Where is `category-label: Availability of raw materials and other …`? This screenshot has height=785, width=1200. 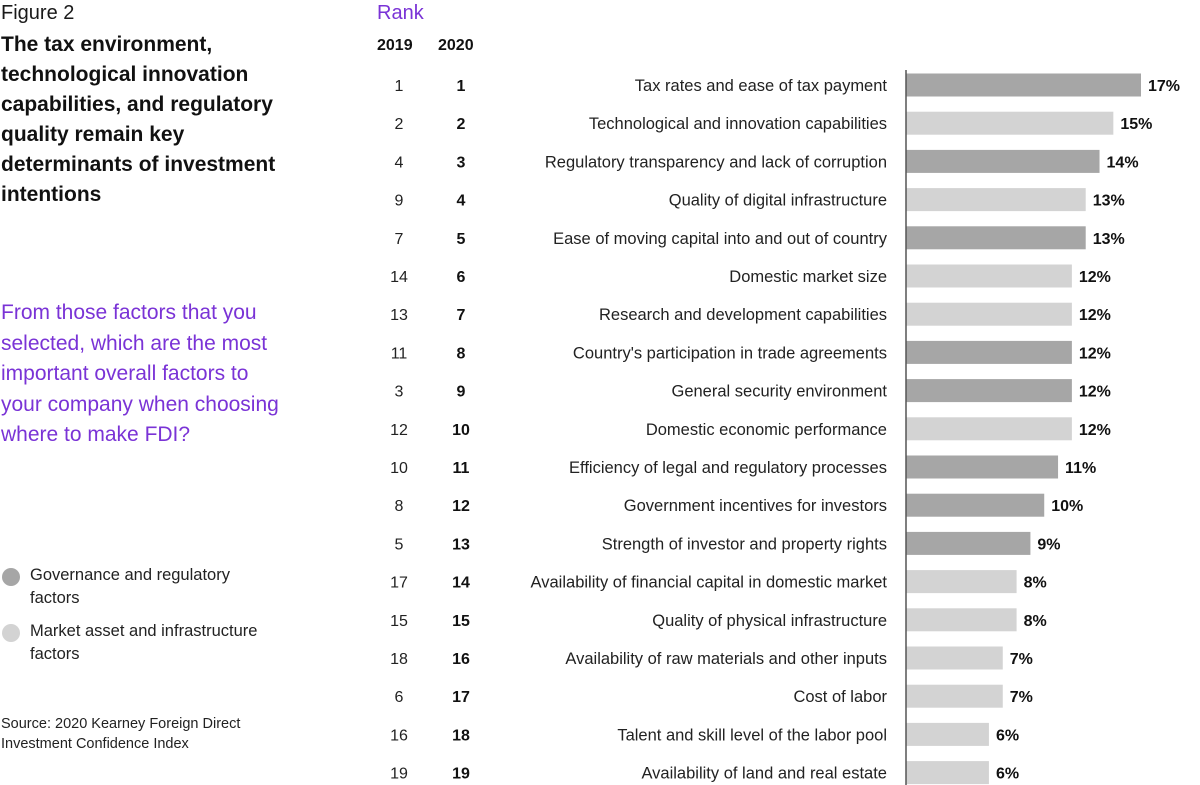
category-label: Availability of raw materials and other … is located at coordinates (726, 659).